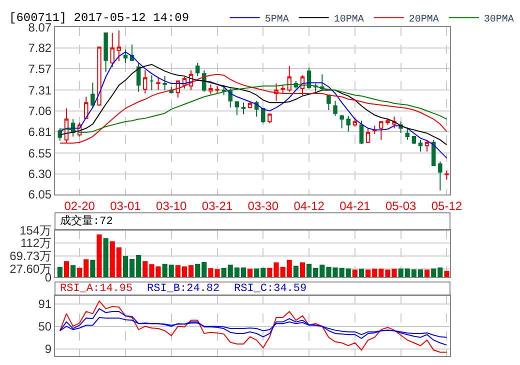  I want to click on y-tick-label: 7.57, so click(40, 69).